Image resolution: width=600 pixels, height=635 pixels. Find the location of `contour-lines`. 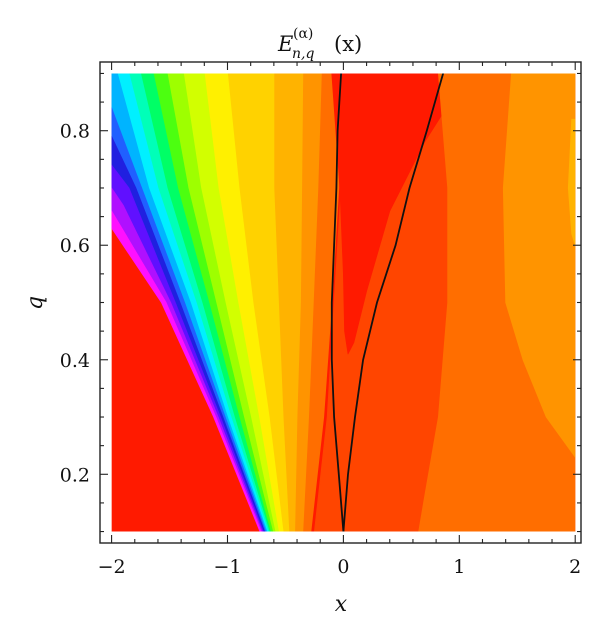

contour-lines is located at coordinates (387, 302).